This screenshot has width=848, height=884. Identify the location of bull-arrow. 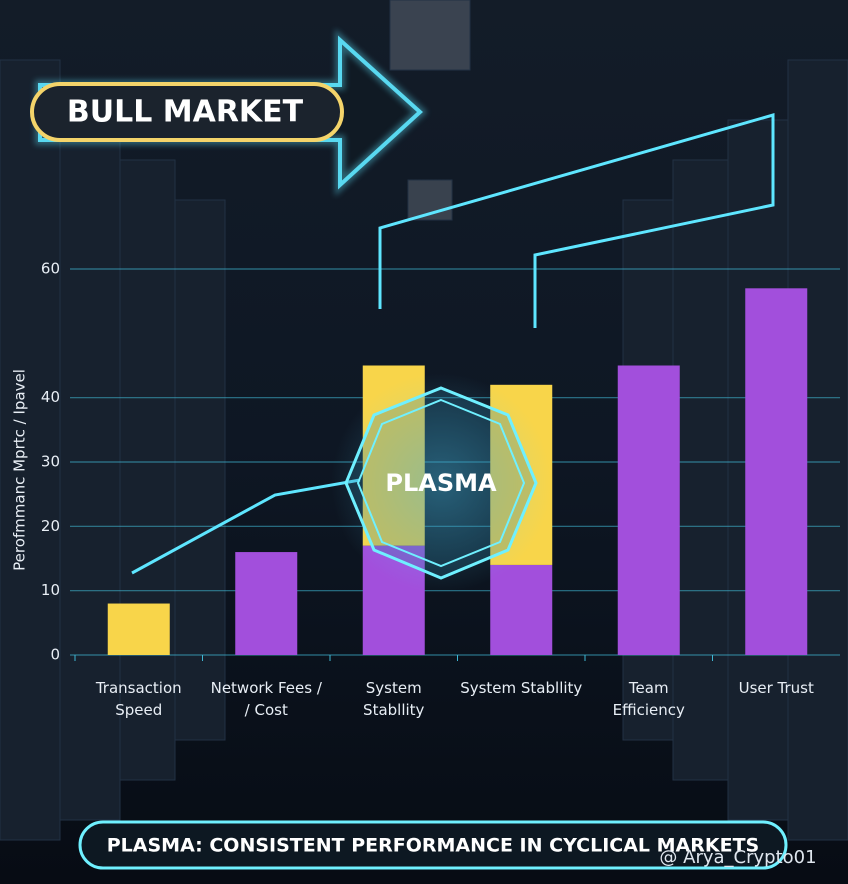
(229, 112).